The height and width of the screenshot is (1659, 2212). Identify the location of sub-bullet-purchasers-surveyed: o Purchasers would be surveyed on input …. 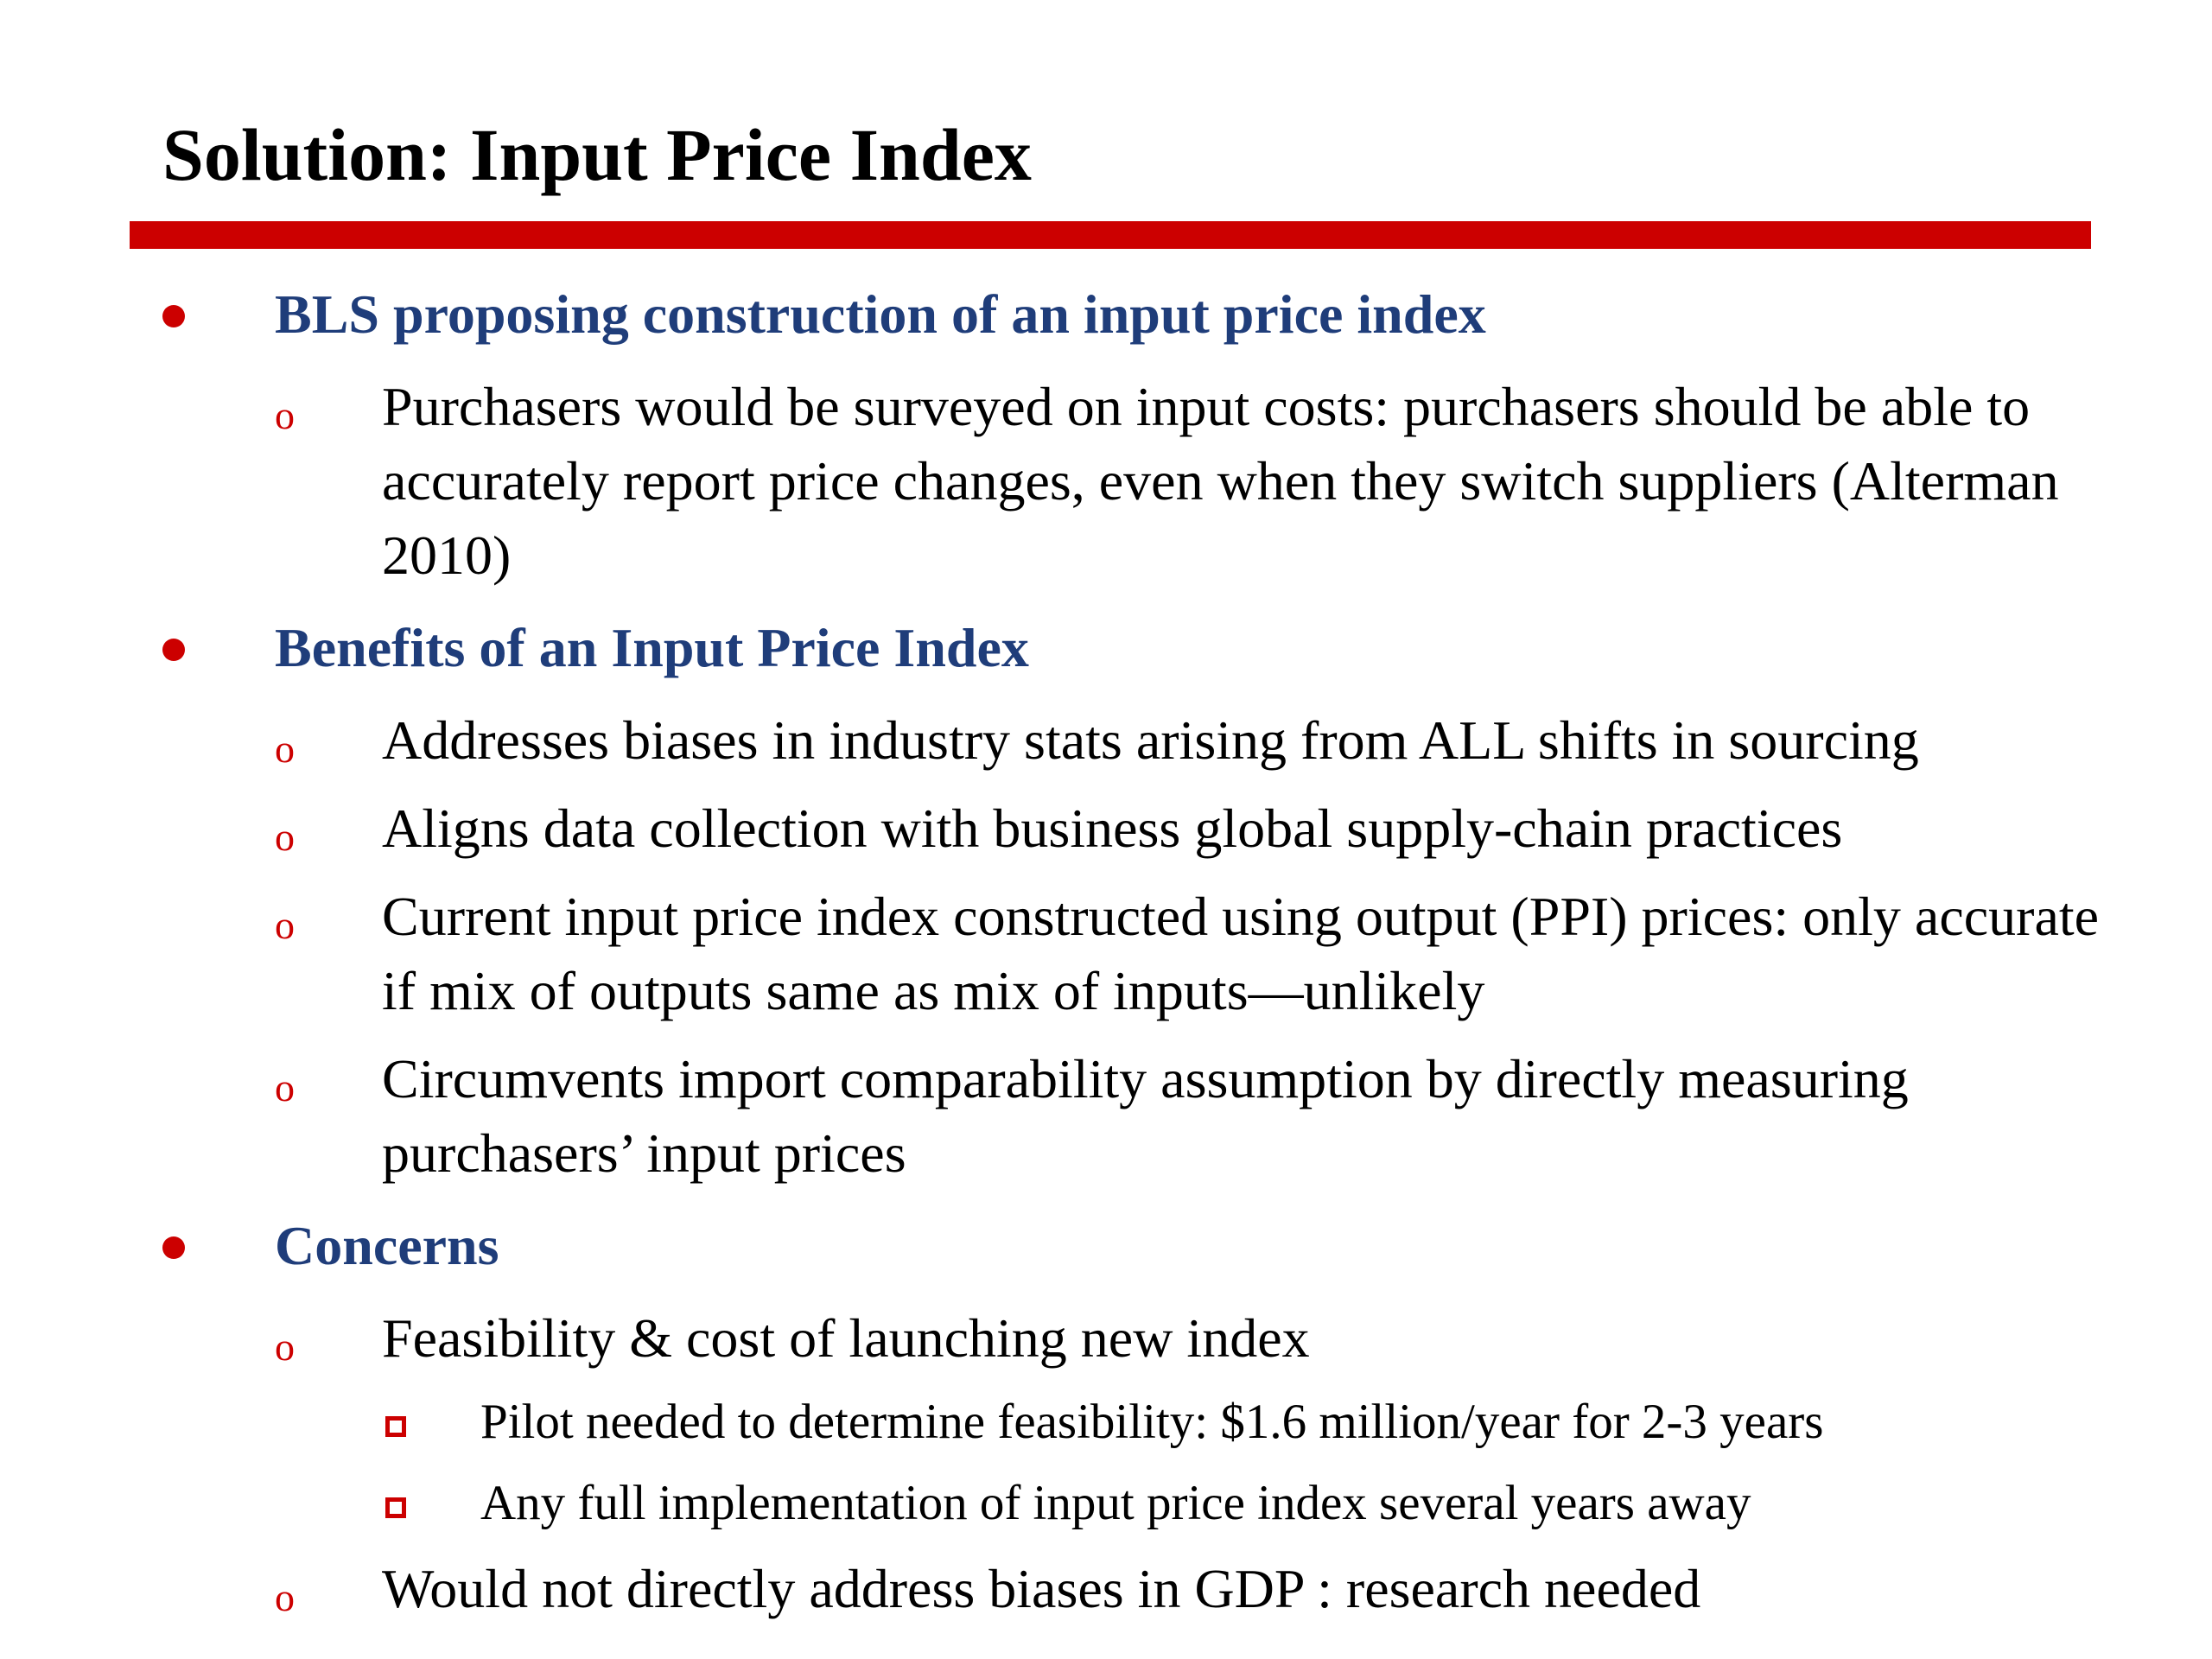
(1106, 481).